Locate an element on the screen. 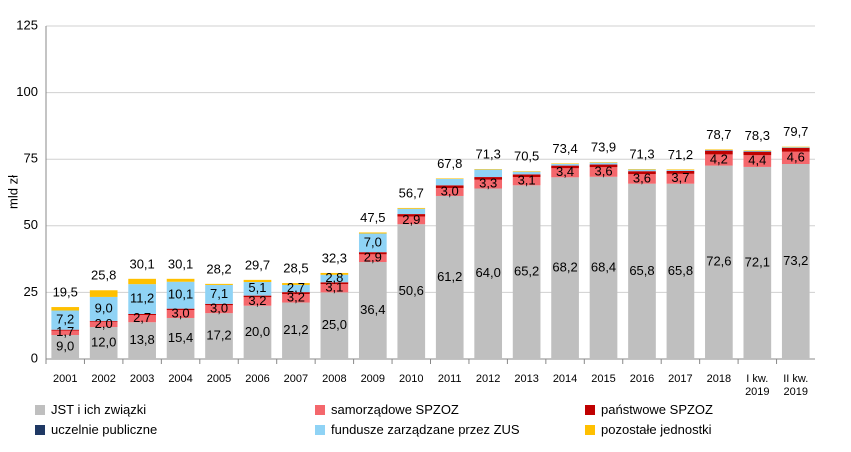 This screenshot has width=851, height=452. total-label: 73,9 is located at coordinates (603, 147).